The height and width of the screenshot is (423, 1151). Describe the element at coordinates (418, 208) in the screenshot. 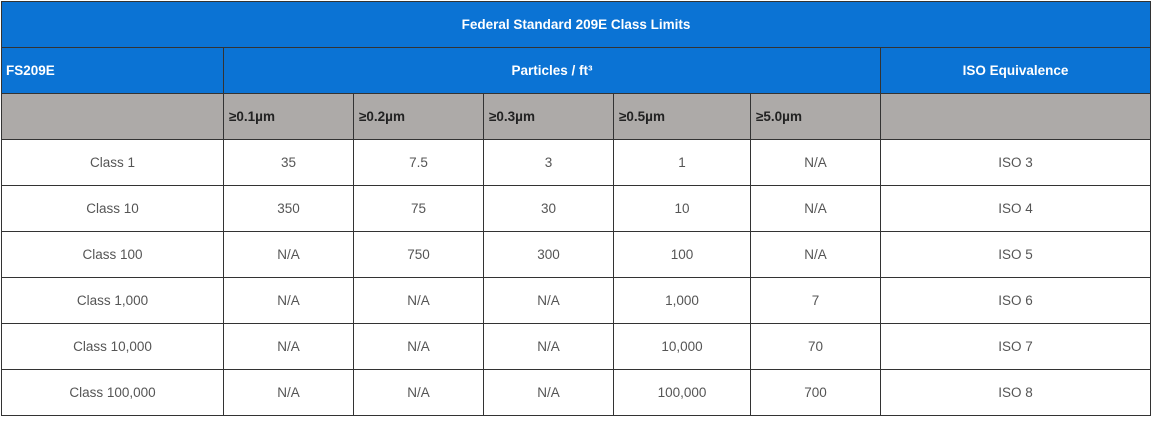

I see `count-cell: 75` at that location.